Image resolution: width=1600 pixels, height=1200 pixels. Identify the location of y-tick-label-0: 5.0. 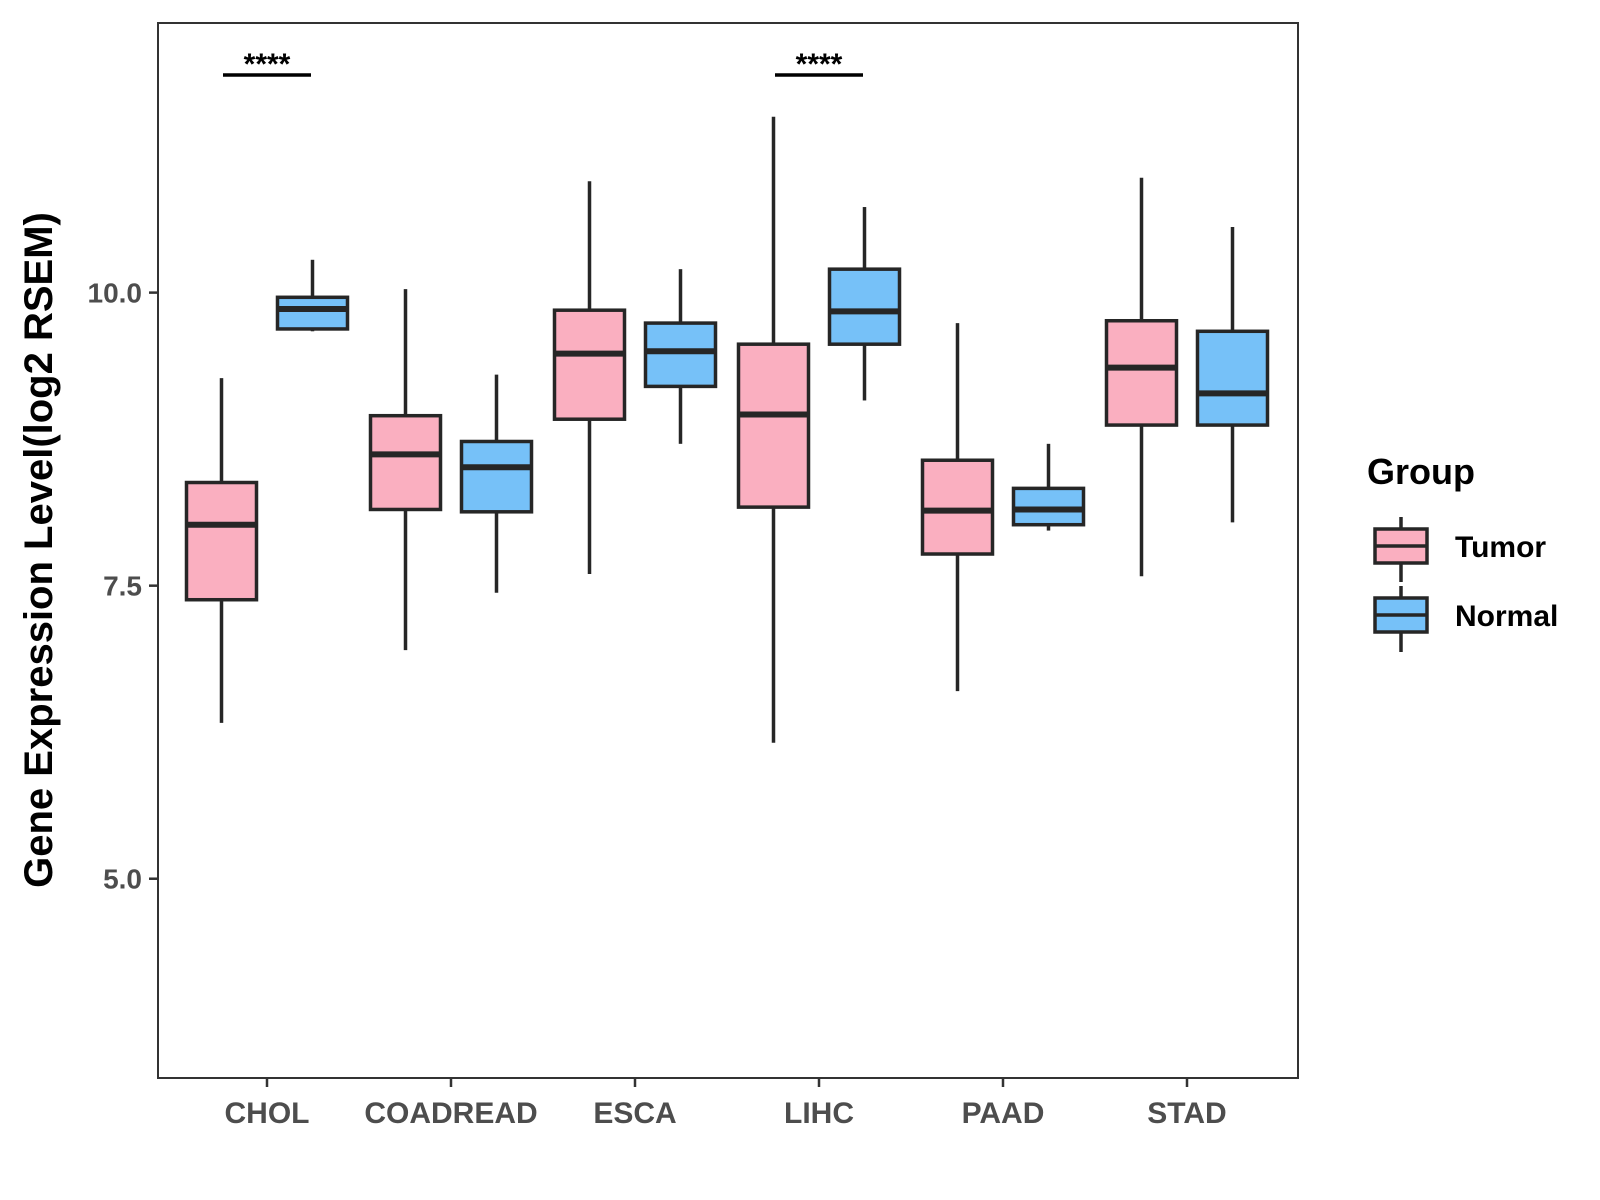
(122, 879).